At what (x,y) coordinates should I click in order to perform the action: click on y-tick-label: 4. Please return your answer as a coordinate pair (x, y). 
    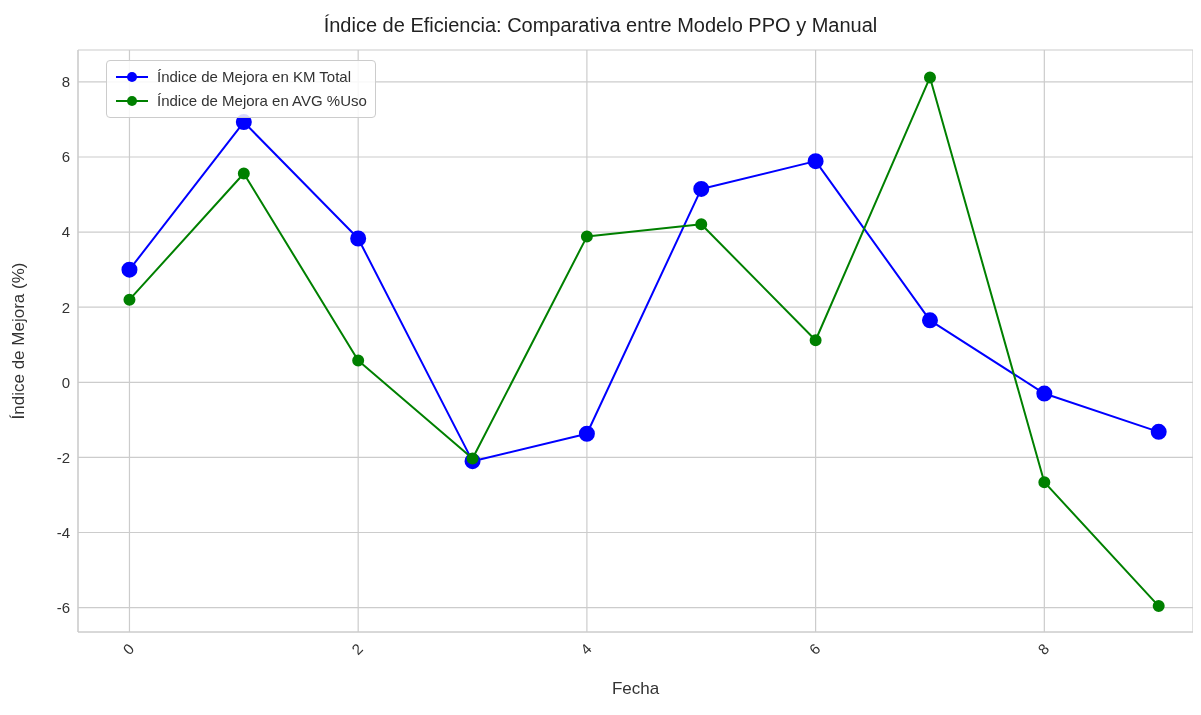
    Looking at the image, I should click on (65, 232).